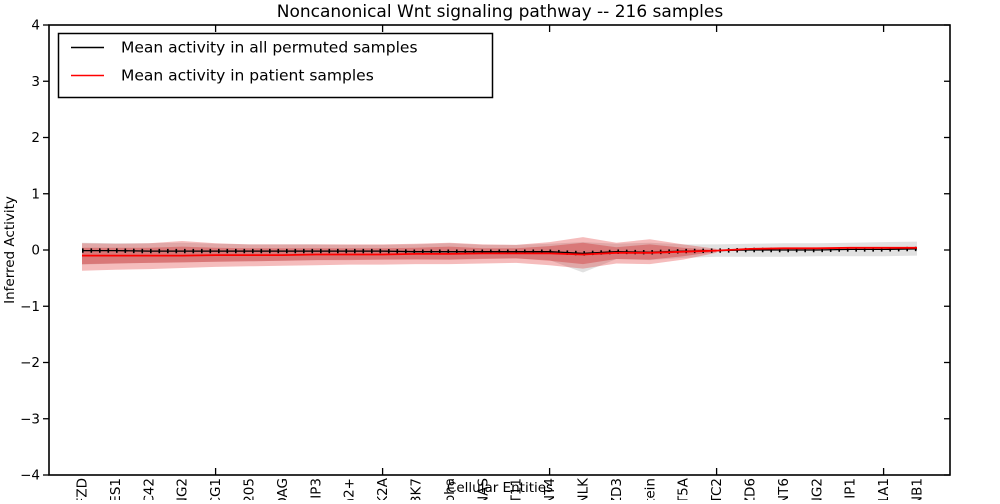  What do you see at coordinates (35, 82) in the screenshot?
I see `y-tick-label: 3` at bounding box center [35, 82].